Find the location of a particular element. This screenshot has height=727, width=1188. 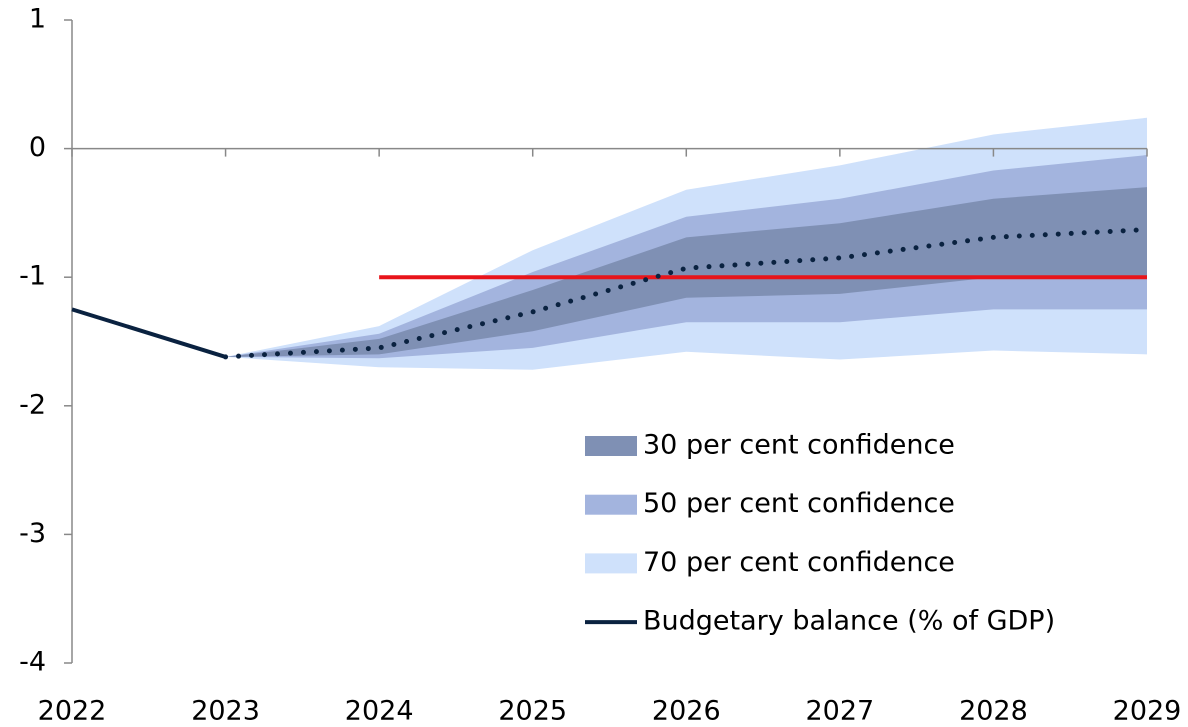

y-tick-label: 1 is located at coordinates (37, 19).